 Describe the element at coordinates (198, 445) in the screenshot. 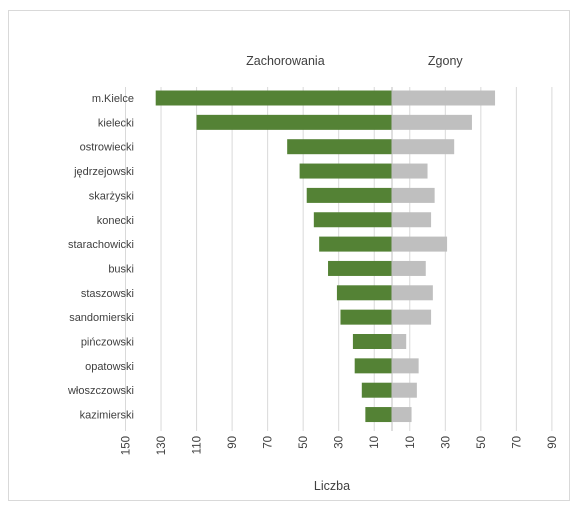

I see `tick-label: 110` at that location.